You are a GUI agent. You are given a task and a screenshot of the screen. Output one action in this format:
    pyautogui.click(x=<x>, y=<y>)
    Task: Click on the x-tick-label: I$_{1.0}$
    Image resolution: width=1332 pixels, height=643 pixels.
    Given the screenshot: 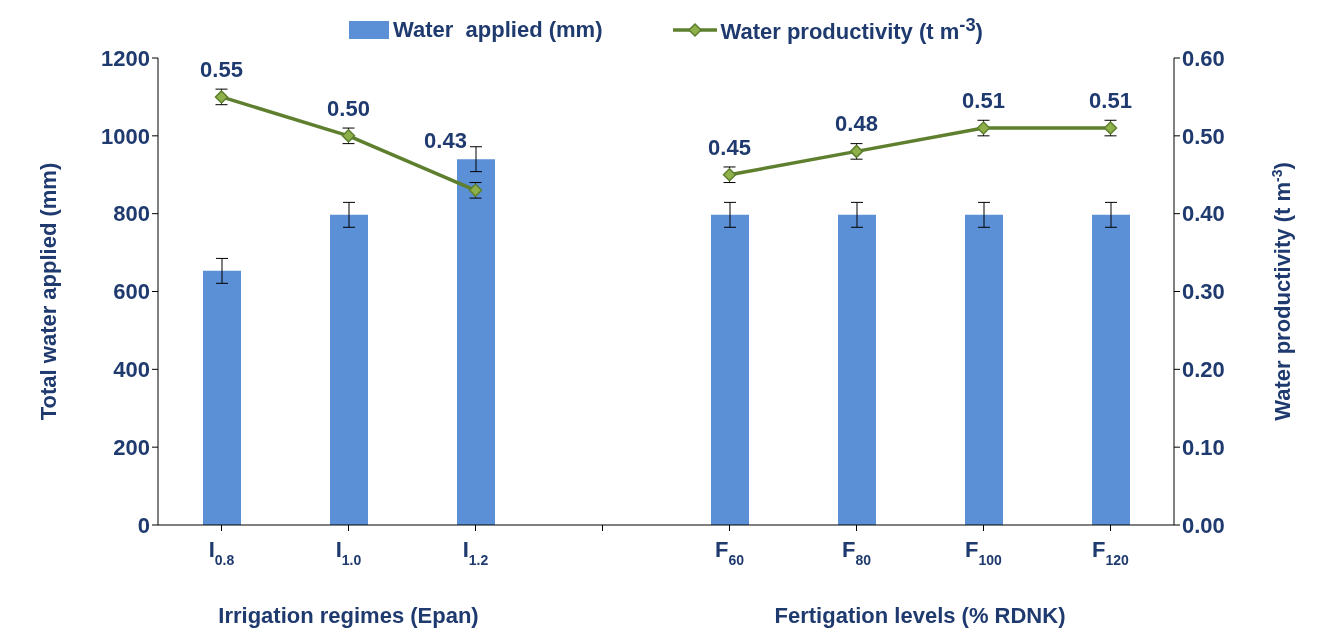 What is the action you would take?
    pyautogui.click(x=348, y=552)
    